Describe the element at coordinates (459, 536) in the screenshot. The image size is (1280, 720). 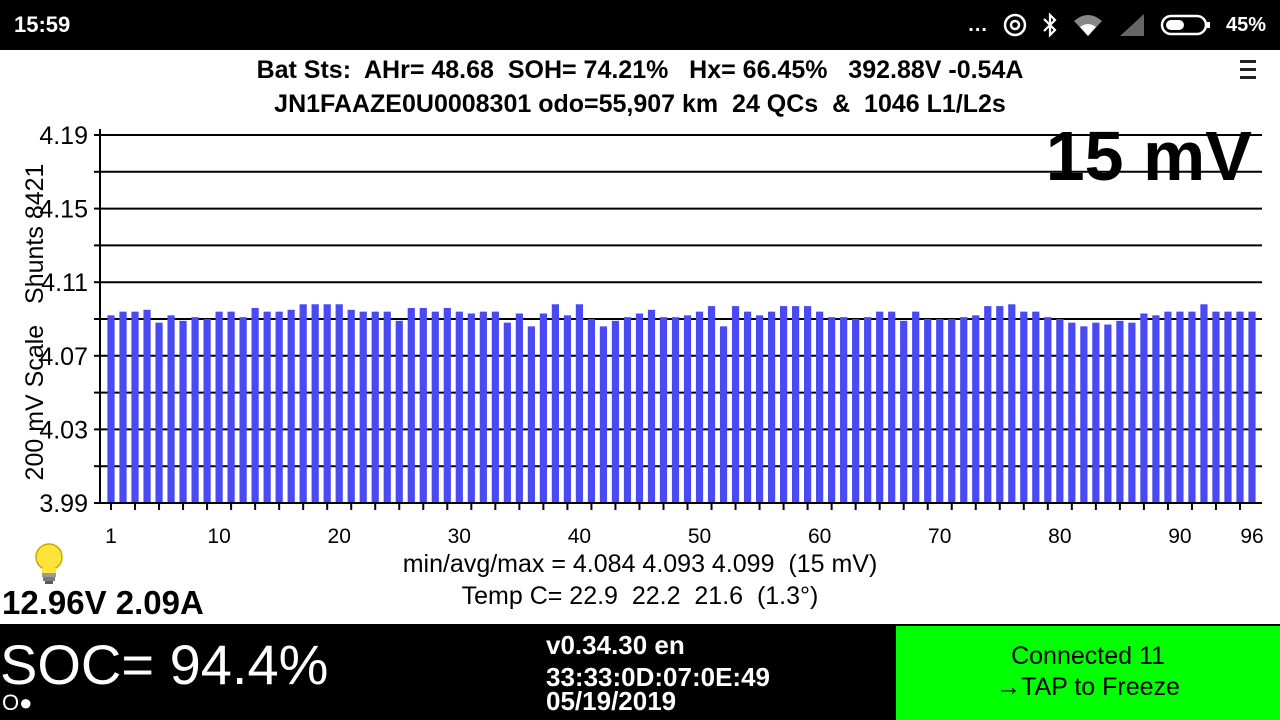
I see `x-tick-label: 30` at that location.